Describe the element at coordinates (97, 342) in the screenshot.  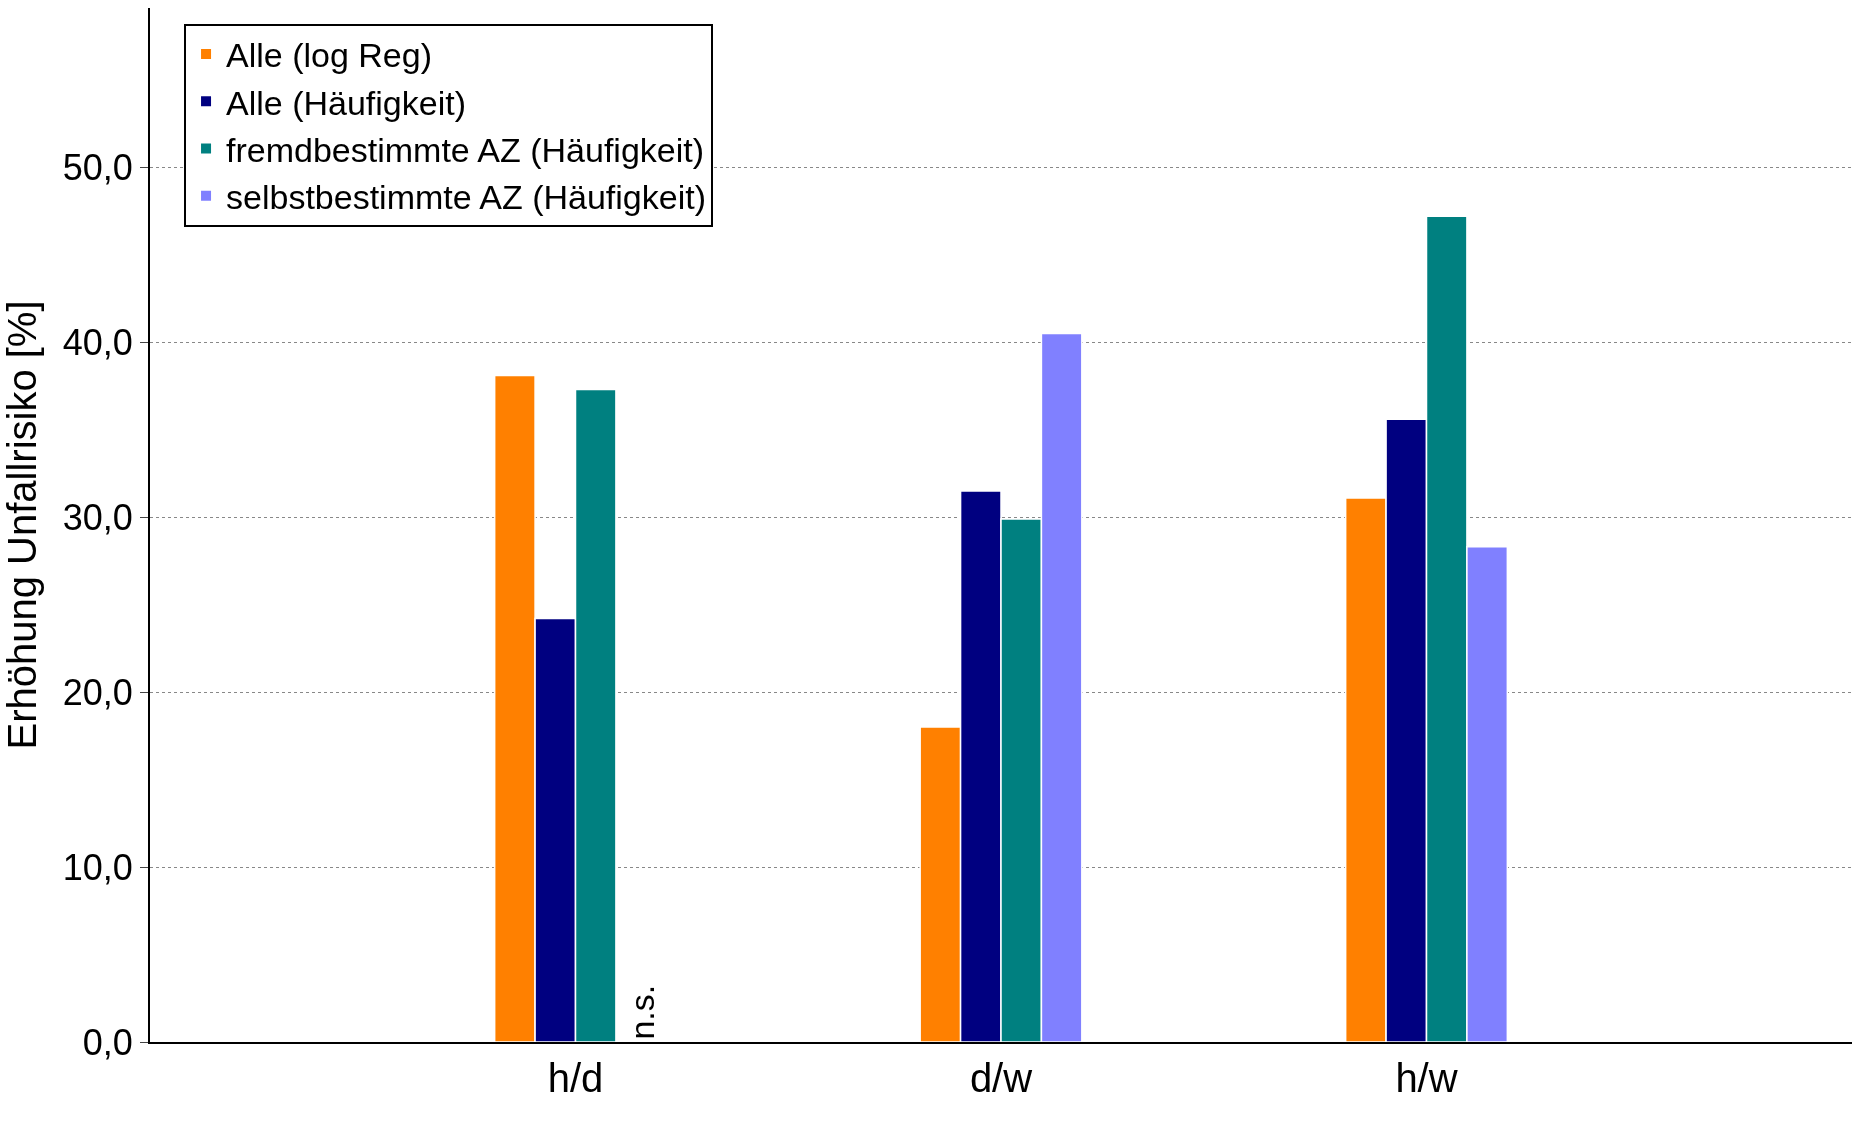
I see `y-tick-label: 40,0` at that location.